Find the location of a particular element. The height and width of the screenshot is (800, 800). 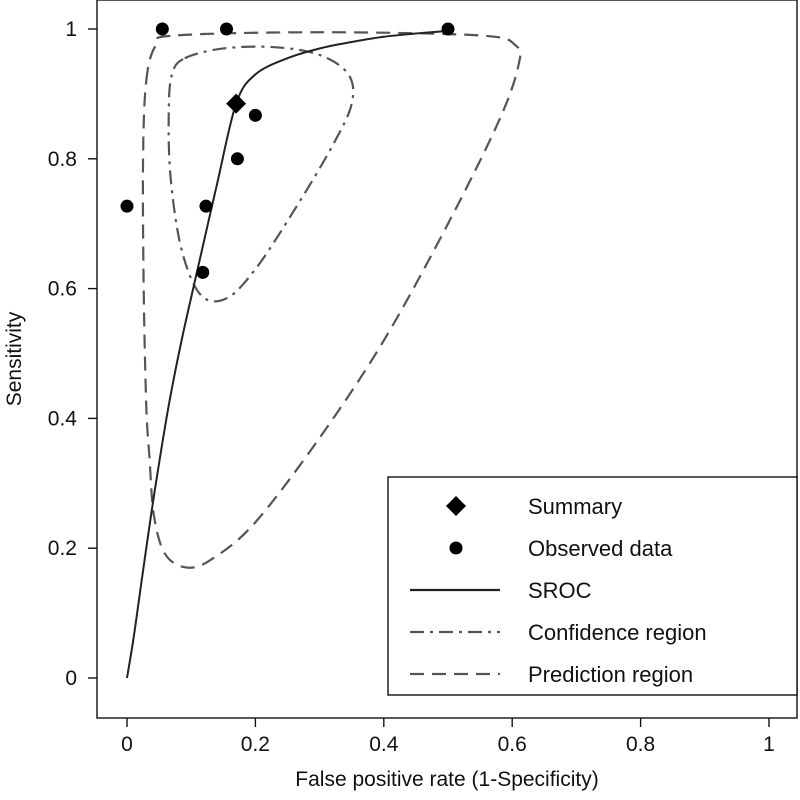

y-tick-label: 1 is located at coordinates (71, 29).